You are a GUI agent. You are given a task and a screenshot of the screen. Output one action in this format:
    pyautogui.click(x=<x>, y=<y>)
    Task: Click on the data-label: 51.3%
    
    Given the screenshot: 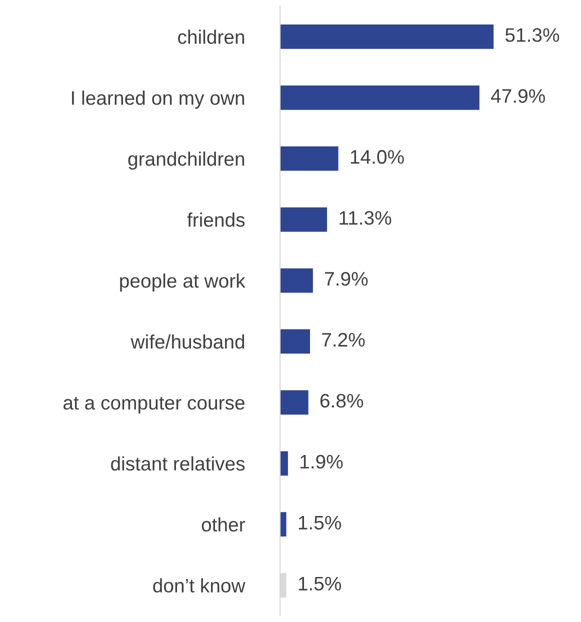 What is the action you would take?
    pyautogui.click(x=532, y=35)
    